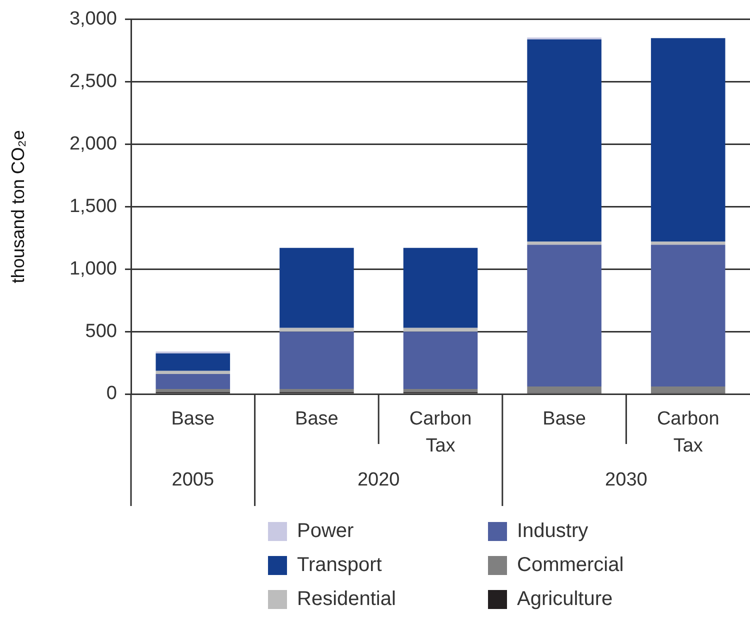  Describe the element at coordinates (93, 206) in the screenshot. I see `y-tick-label: 1,500` at that location.